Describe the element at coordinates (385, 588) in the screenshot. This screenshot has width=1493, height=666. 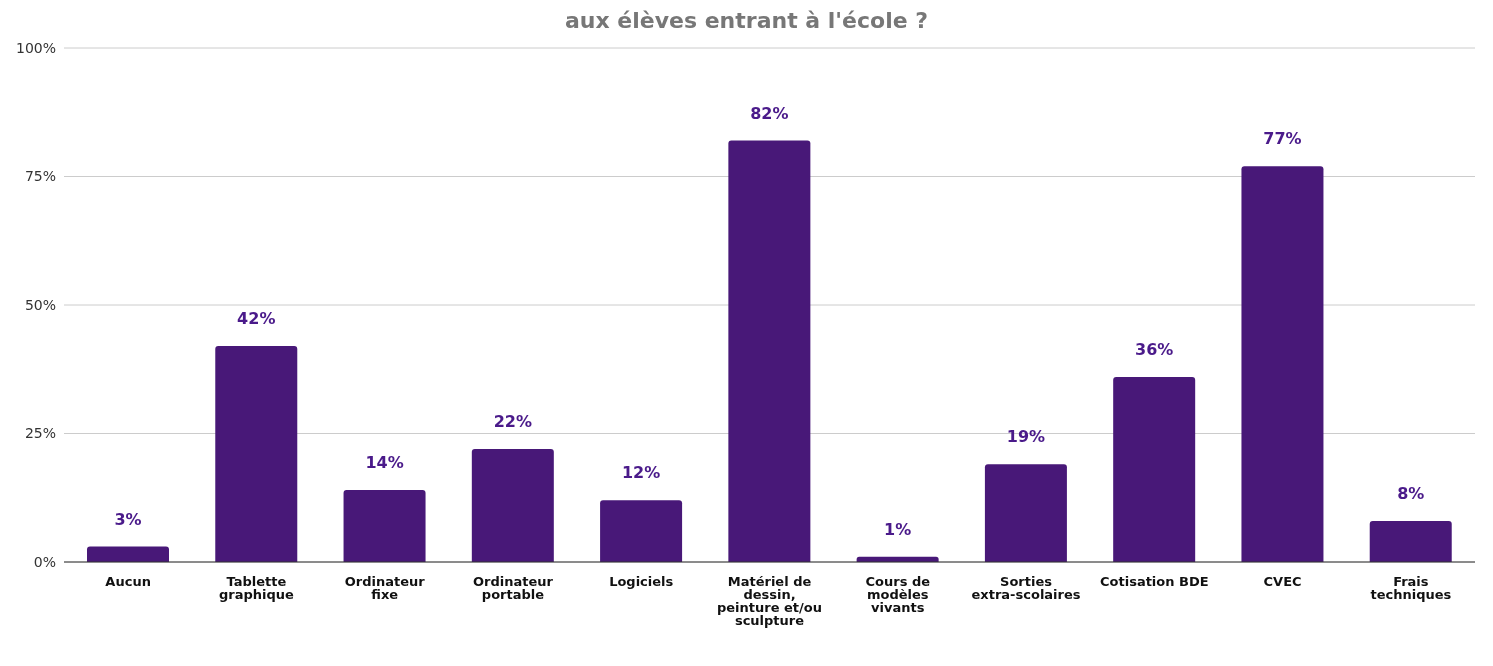
I see `x-tick-label: Ordinateur fixe` at that location.